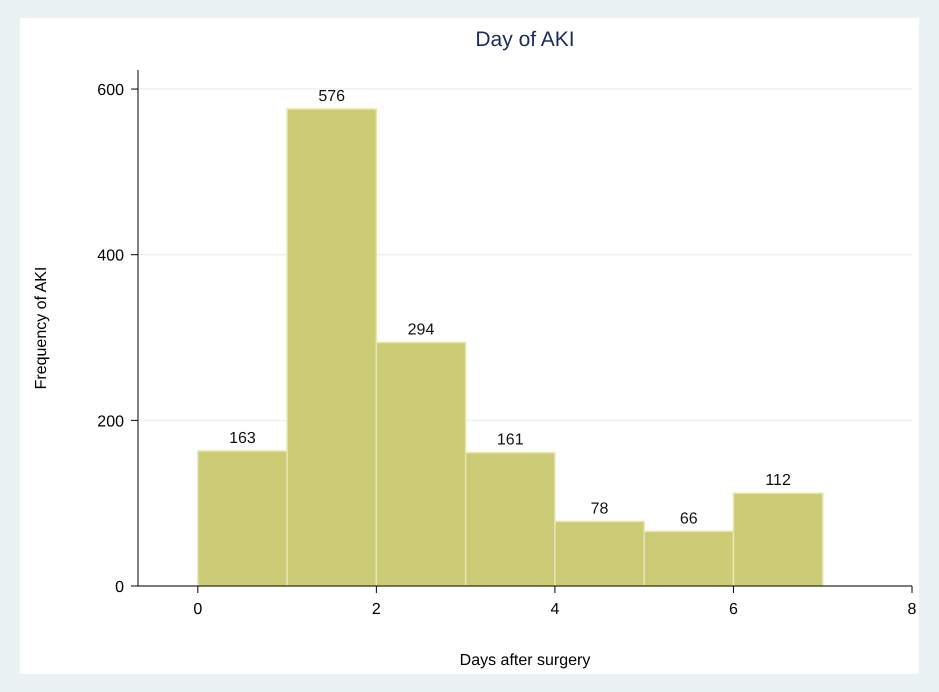  Describe the element at coordinates (119, 587) in the screenshot. I see `y-tick-label: 0` at that location.